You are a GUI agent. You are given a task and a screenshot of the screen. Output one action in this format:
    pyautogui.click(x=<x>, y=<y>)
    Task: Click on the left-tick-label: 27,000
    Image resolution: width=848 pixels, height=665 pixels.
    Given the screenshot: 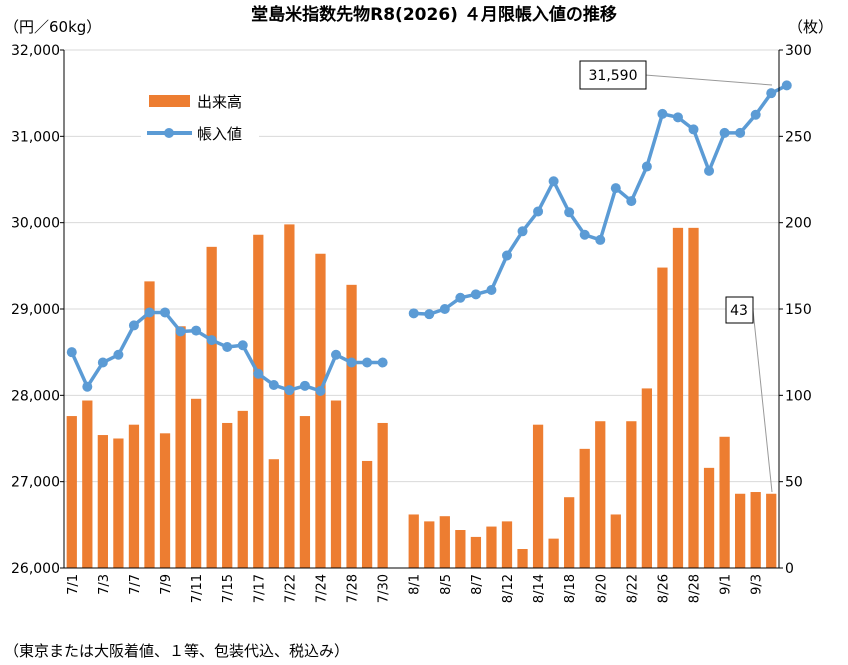 What is the action you would take?
    pyautogui.click(x=35, y=483)
    